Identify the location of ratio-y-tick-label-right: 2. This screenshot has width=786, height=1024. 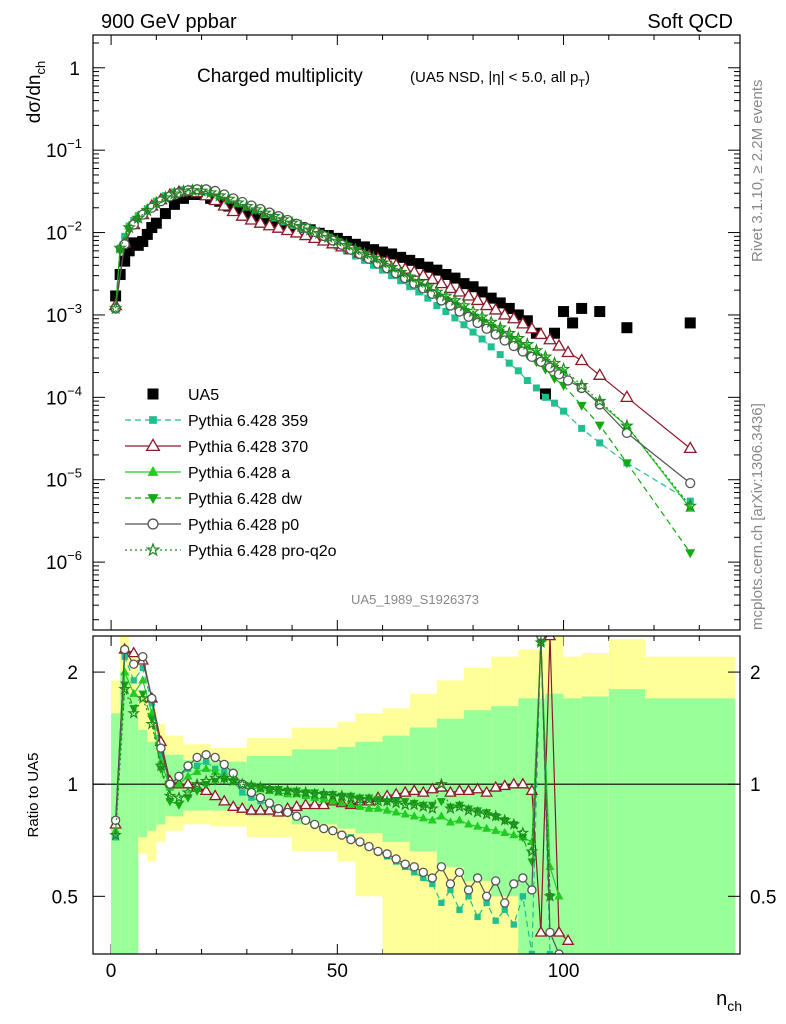
(755, 673).